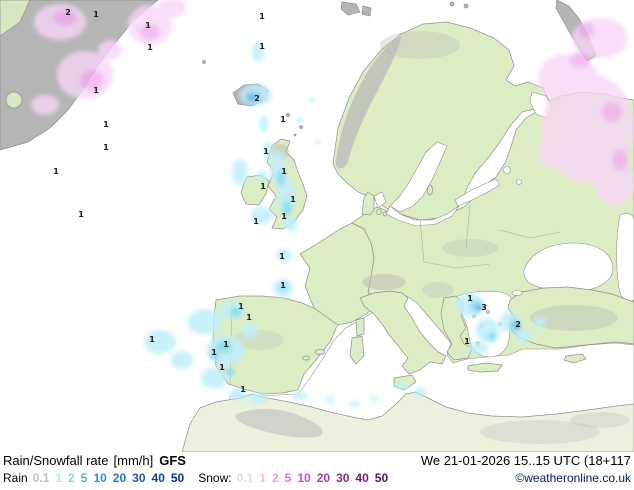  I want to click on atlas-mountains, so click(279, 423).